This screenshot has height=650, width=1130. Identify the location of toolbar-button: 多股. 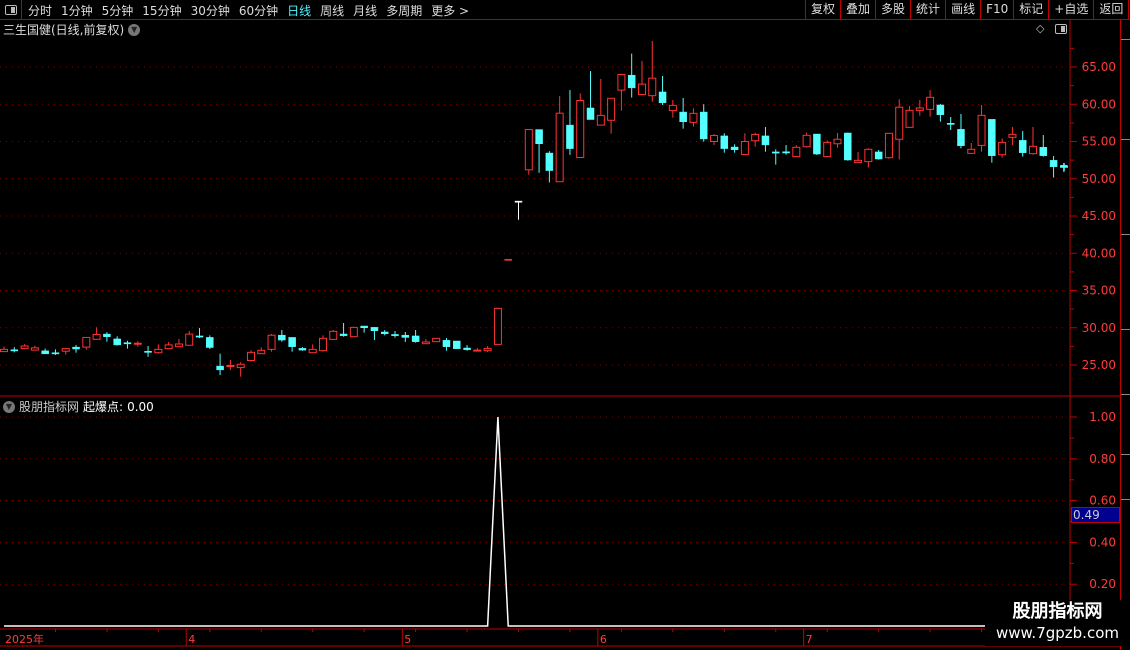
(892, 10).